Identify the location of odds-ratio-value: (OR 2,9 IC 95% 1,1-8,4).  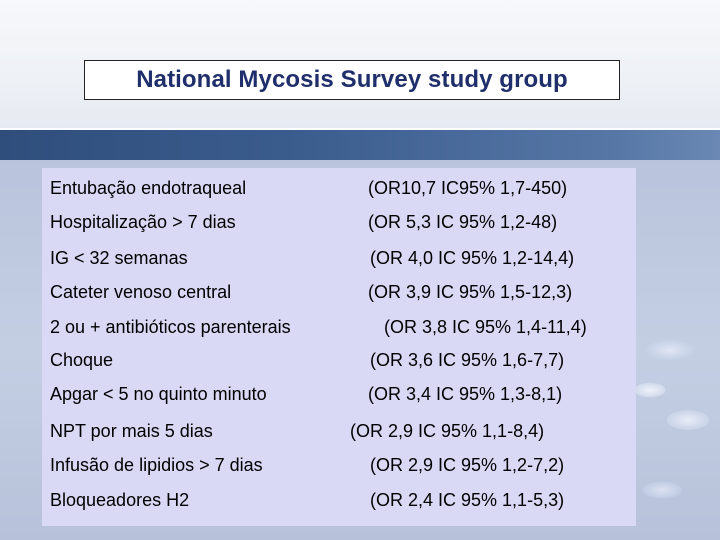
(447, 431).